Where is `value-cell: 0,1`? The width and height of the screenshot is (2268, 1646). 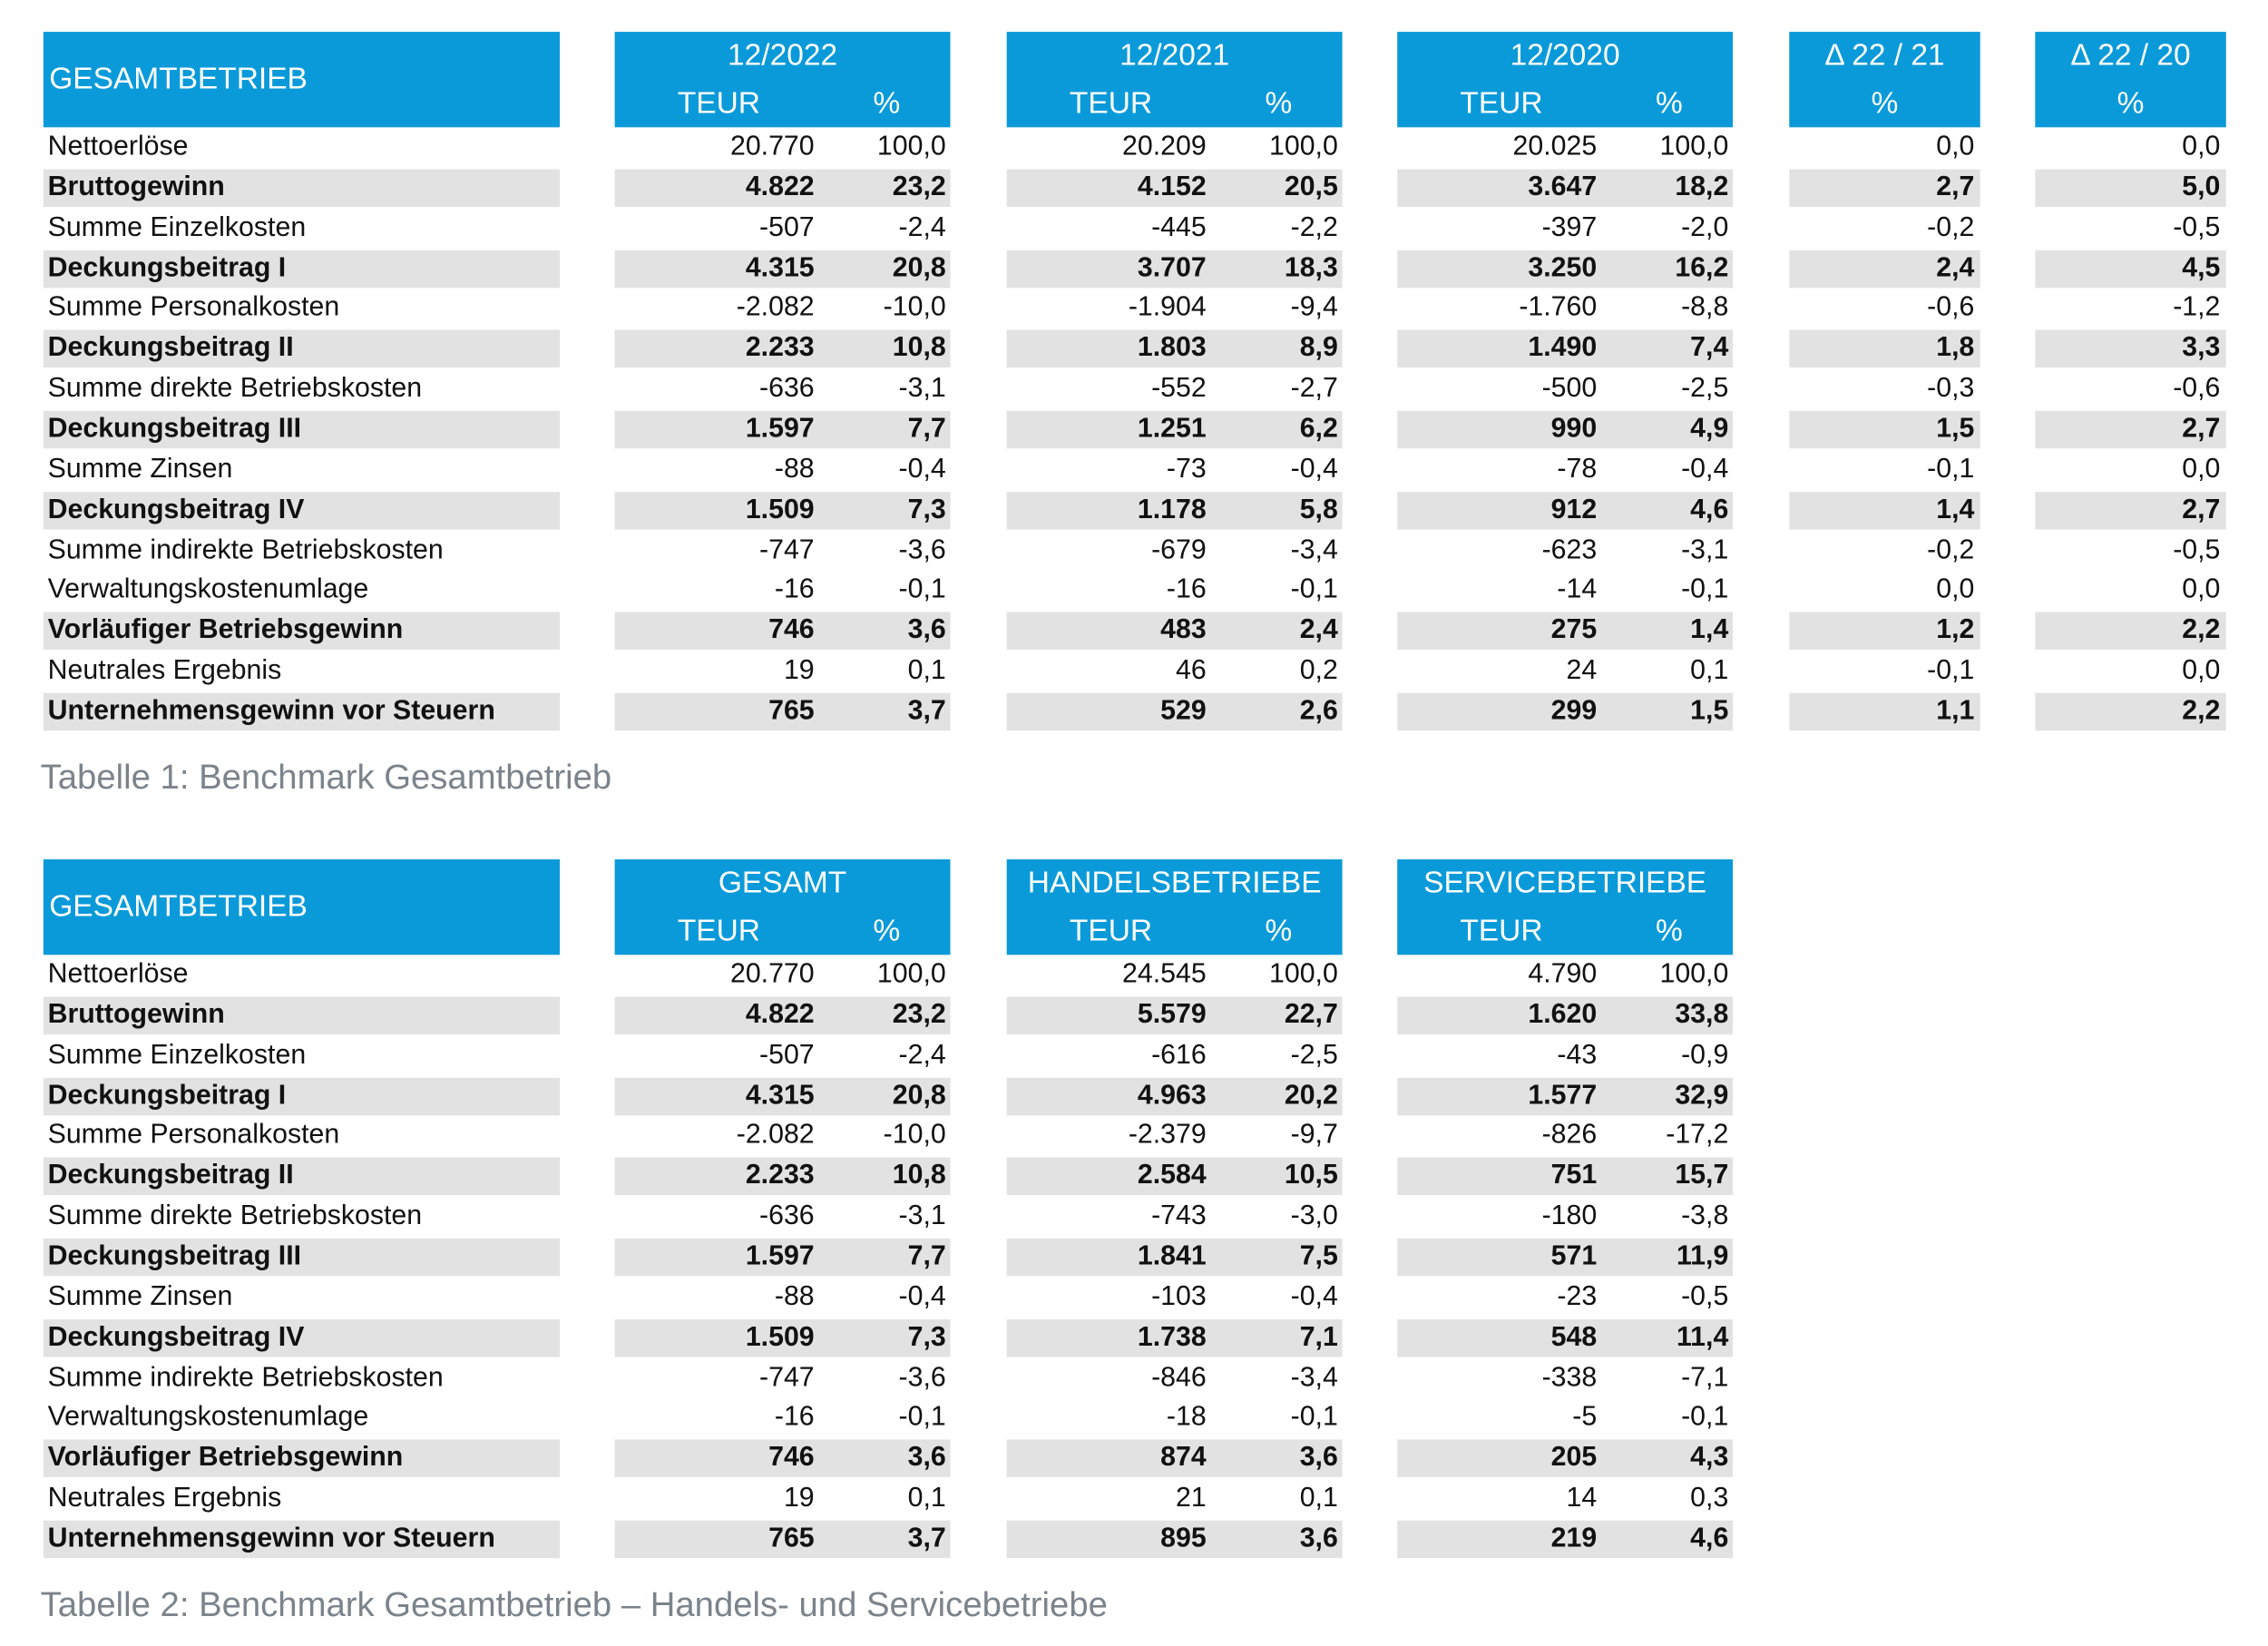
value-cell: 0,1 is located at coordinates (1318, 1498).